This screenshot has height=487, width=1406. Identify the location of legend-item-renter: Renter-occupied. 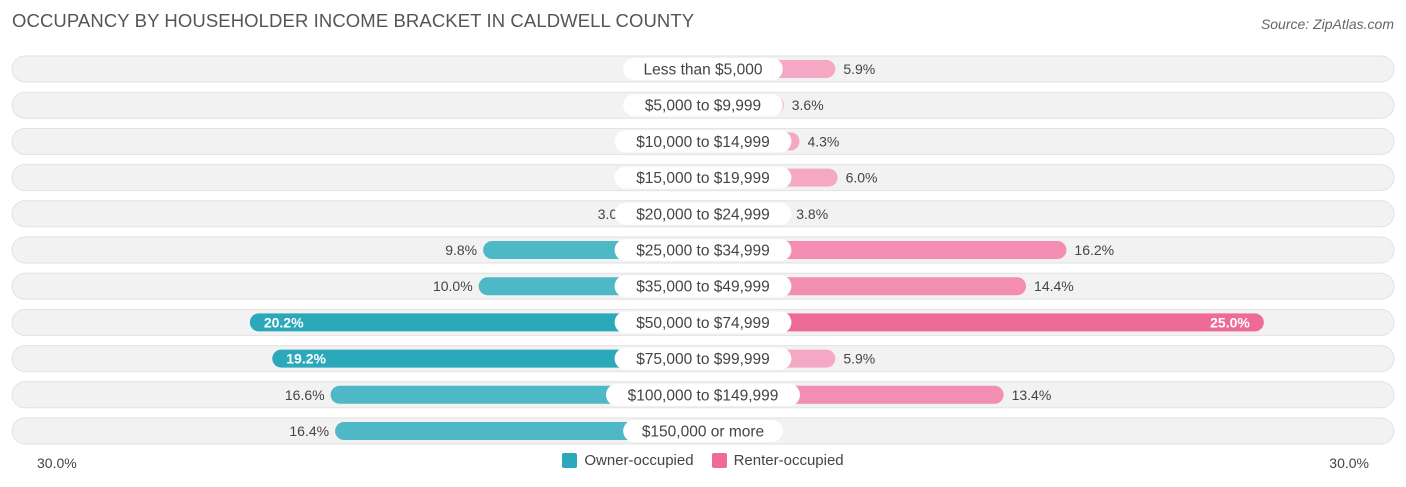
(777, 460).